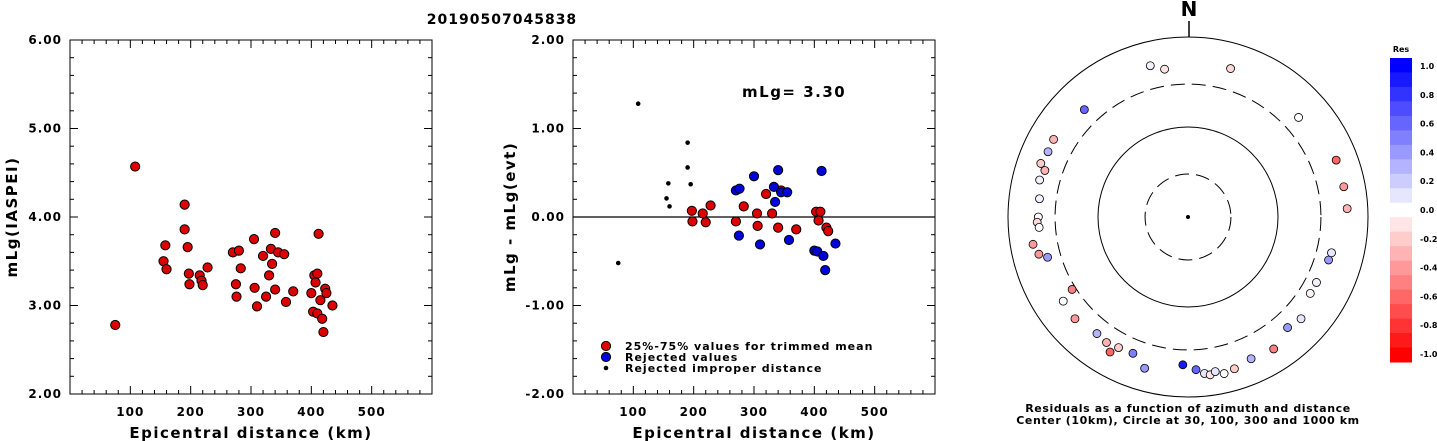 The image size is (1437, 441). I want to click on data-points, so click(728, 188).